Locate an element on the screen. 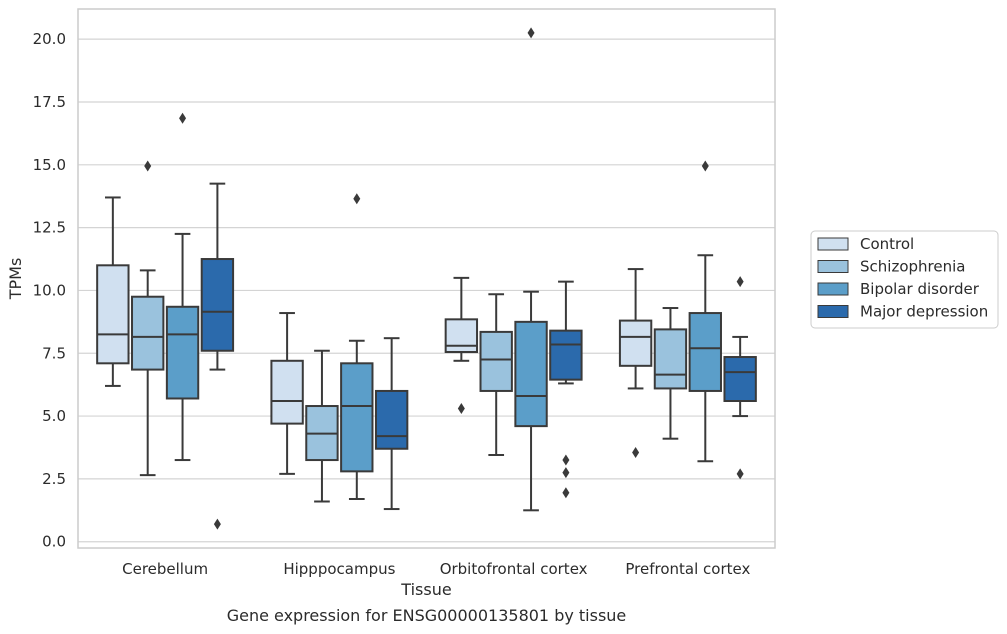 The width and height of the screenshot is (1007, 634). box-schizophrenia-prefrontal-cortex is located at coordinates (670, 373).